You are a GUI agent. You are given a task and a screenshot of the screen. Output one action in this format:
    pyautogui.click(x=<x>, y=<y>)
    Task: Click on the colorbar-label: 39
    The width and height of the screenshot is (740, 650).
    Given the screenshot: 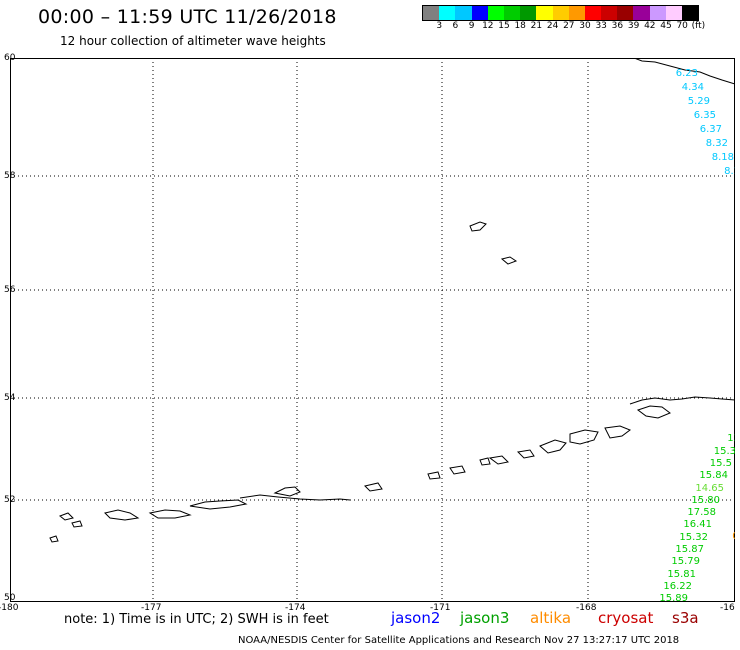 What is the action you would take?
    pyautogui.click(x=633, y=26)
    